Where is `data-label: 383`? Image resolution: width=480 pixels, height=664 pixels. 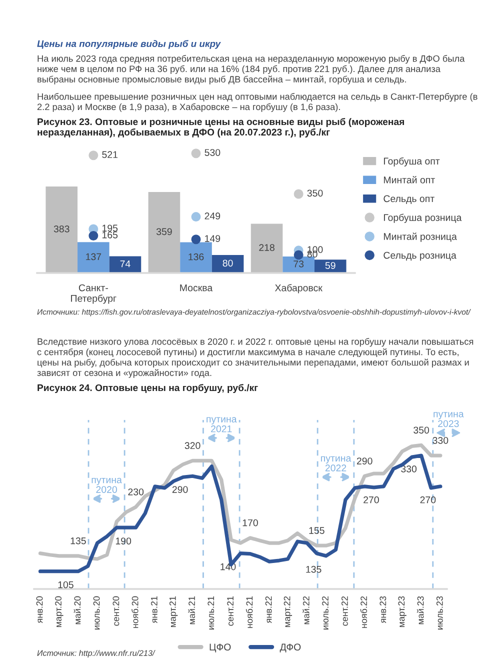
data-label: 383 is located at coordinates (62, 229).